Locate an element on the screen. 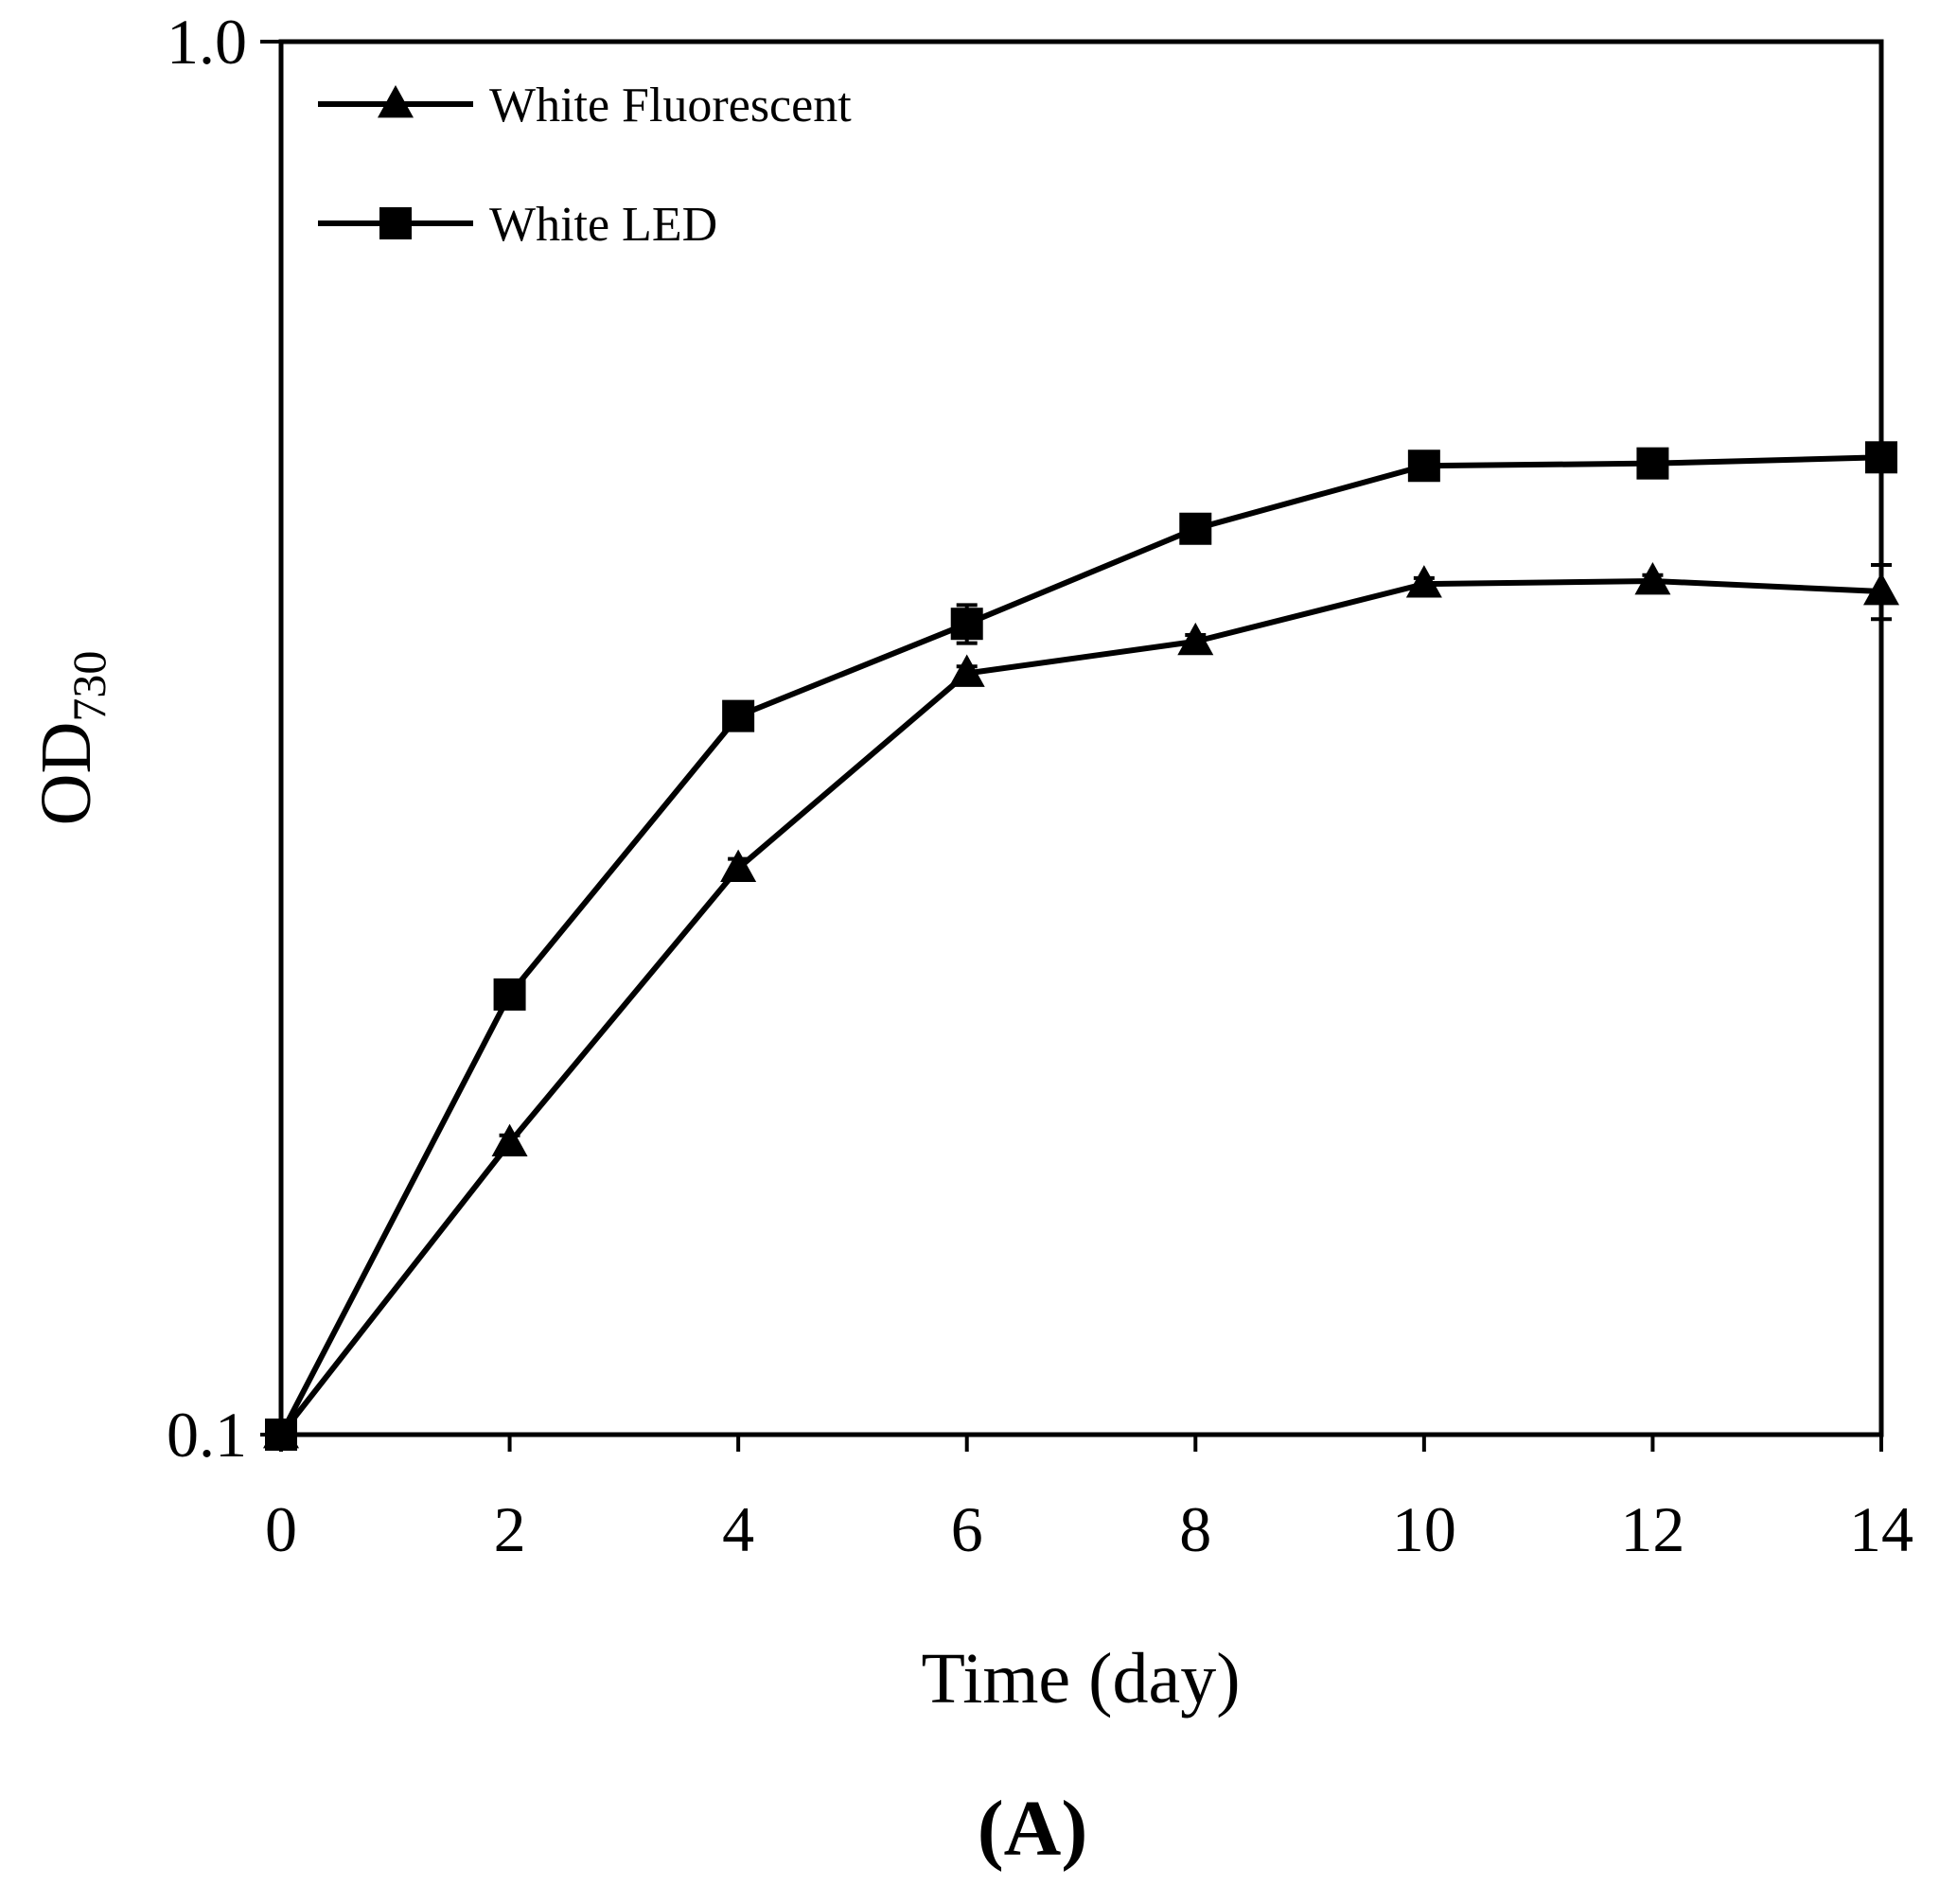 The image size is (1957, 1904). y-axis-title: OD730 is located at coordinates (70, 738).